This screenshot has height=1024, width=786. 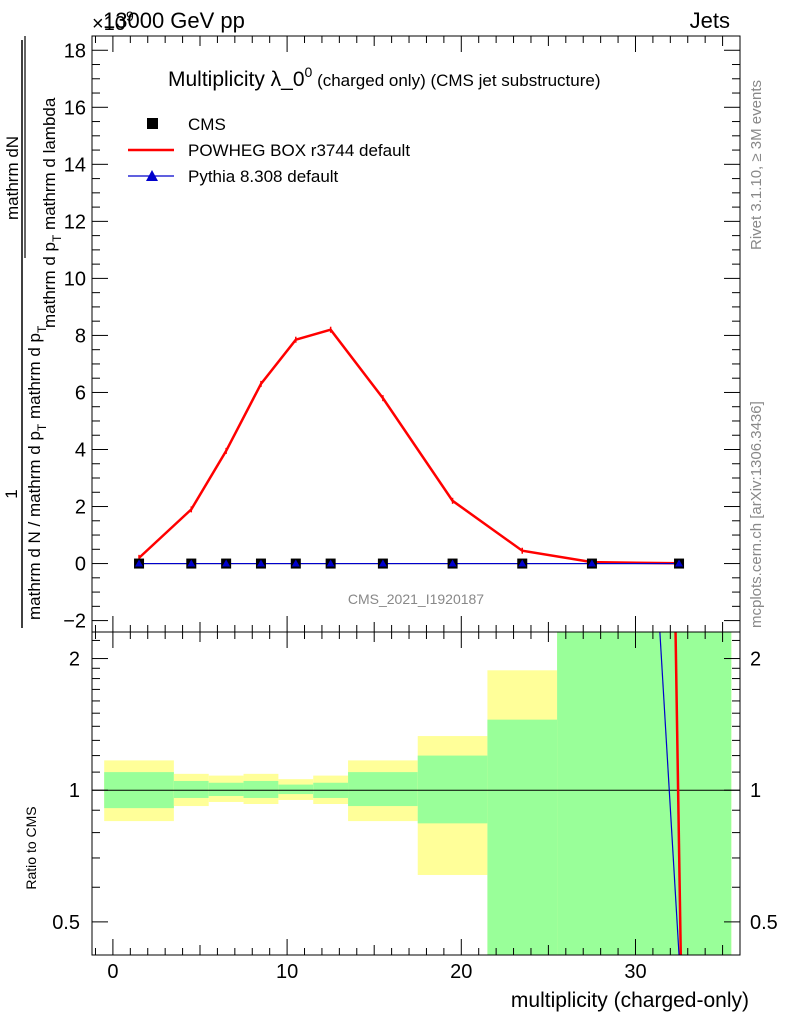 I want to click on x-tick-label-2: 20, so click(x=461, y=972).